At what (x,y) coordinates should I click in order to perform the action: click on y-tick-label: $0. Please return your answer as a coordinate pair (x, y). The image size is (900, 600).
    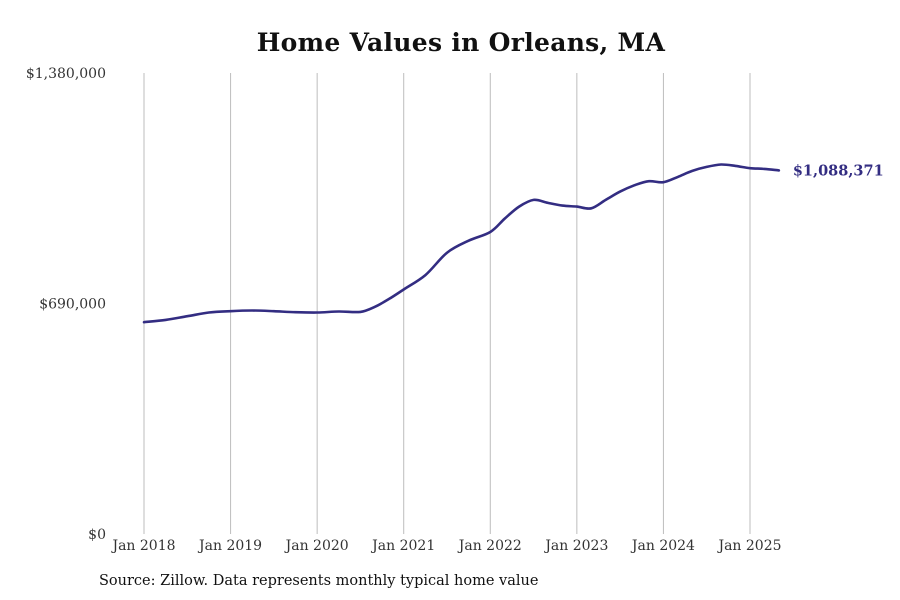
    Looking at the image, I should click on (97, 535).